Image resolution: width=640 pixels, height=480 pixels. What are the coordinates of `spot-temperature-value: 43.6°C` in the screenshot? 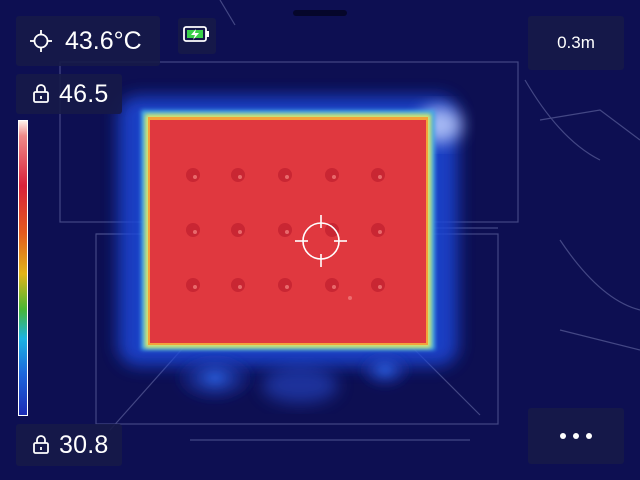 It's located at (103, 40).